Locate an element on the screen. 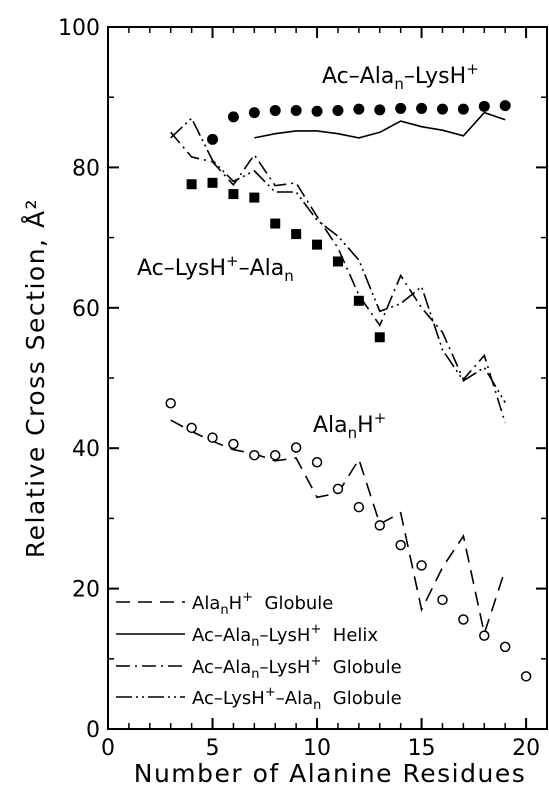 The height and width of the screenshot is (790, 549). y-tick-label: 20 is located at coordinates (86, 590).